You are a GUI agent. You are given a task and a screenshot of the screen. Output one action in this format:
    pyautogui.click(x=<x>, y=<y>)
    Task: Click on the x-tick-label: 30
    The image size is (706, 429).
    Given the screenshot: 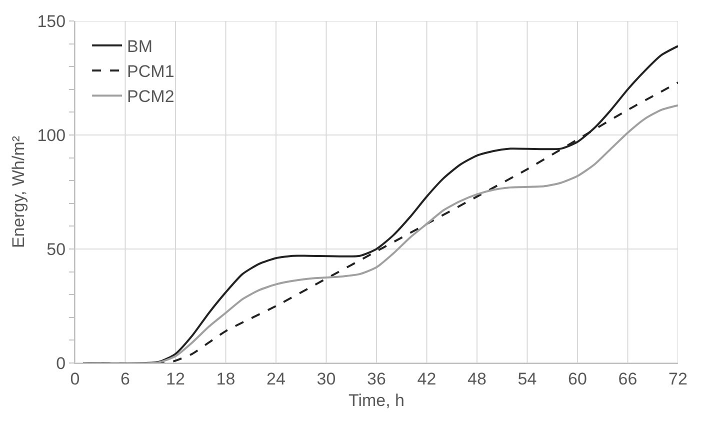 What is the action you would take?
    pyautogui.click(x=326, y=378)
    